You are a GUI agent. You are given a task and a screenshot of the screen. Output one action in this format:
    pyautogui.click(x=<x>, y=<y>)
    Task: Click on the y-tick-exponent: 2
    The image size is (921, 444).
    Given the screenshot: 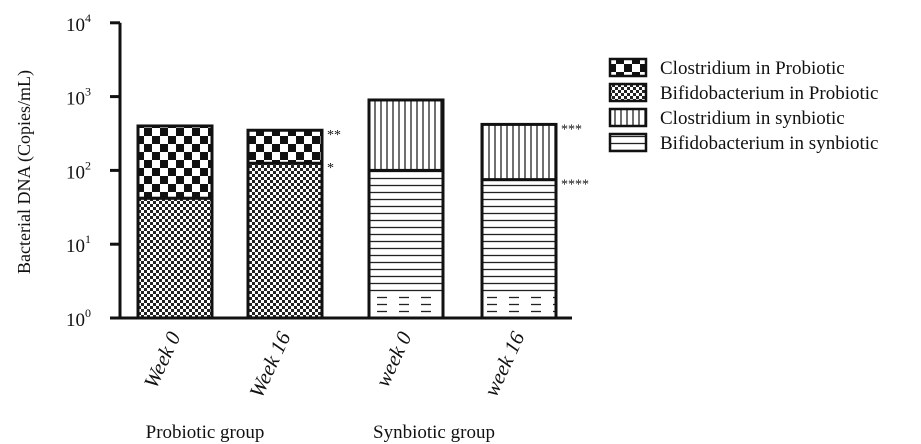 What is the action you would take?
    pyautogui.click(x=88, y=165)
    